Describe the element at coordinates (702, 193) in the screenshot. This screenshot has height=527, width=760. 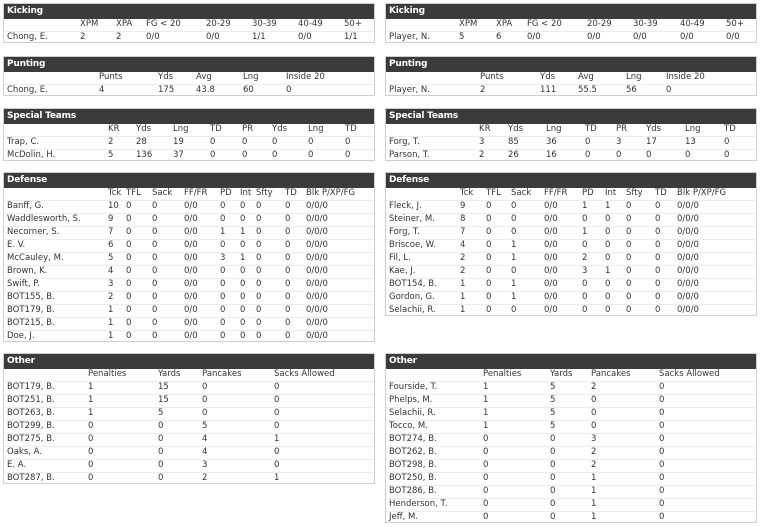
I see `column-header: Blk P/XP/FG` at that location.